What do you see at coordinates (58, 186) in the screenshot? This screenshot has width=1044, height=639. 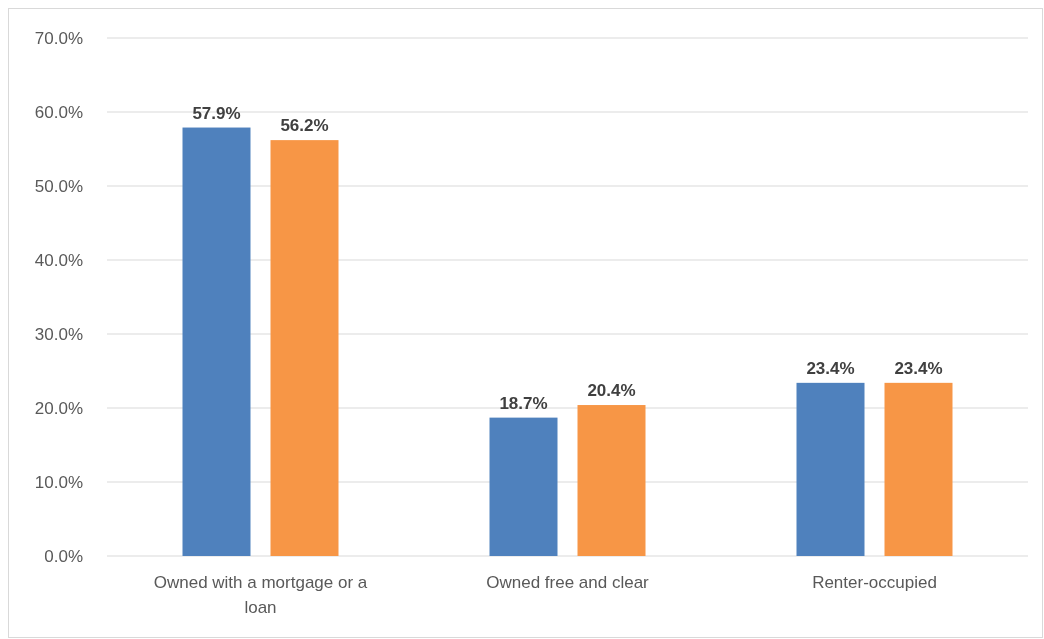 I see `y-tick-label: 50.0%` at bounding box center [58, 186].